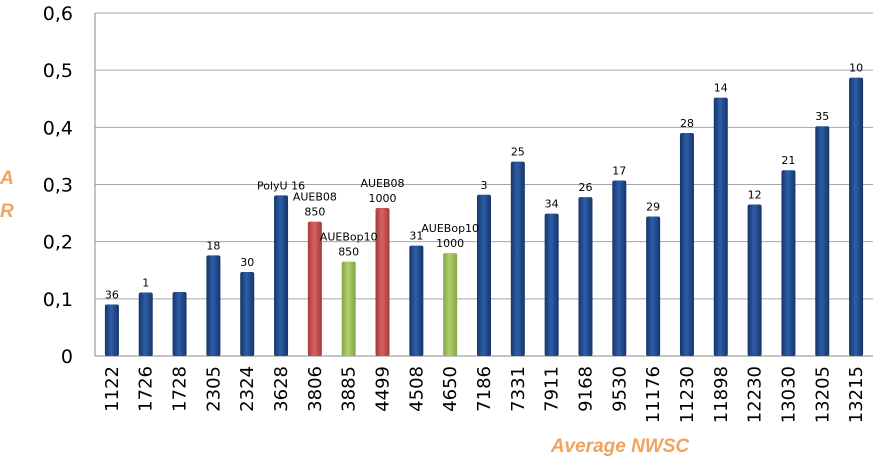 The height and width of the screenshot is (458, 876). Describe the element at coordinates (58, 243) in the screenshot. I see `y-tick-label: 0,2` at that location.